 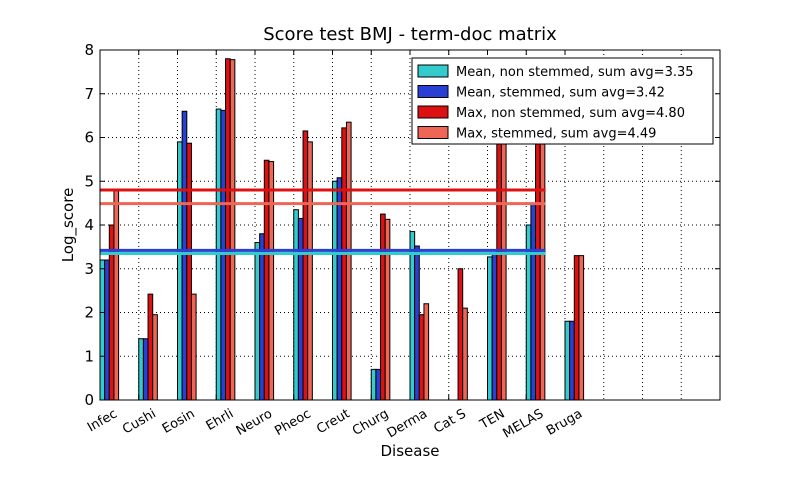 I want to click on legend-label: Max, stemmed, sum avg=4.49, so click(x=556, y=134).